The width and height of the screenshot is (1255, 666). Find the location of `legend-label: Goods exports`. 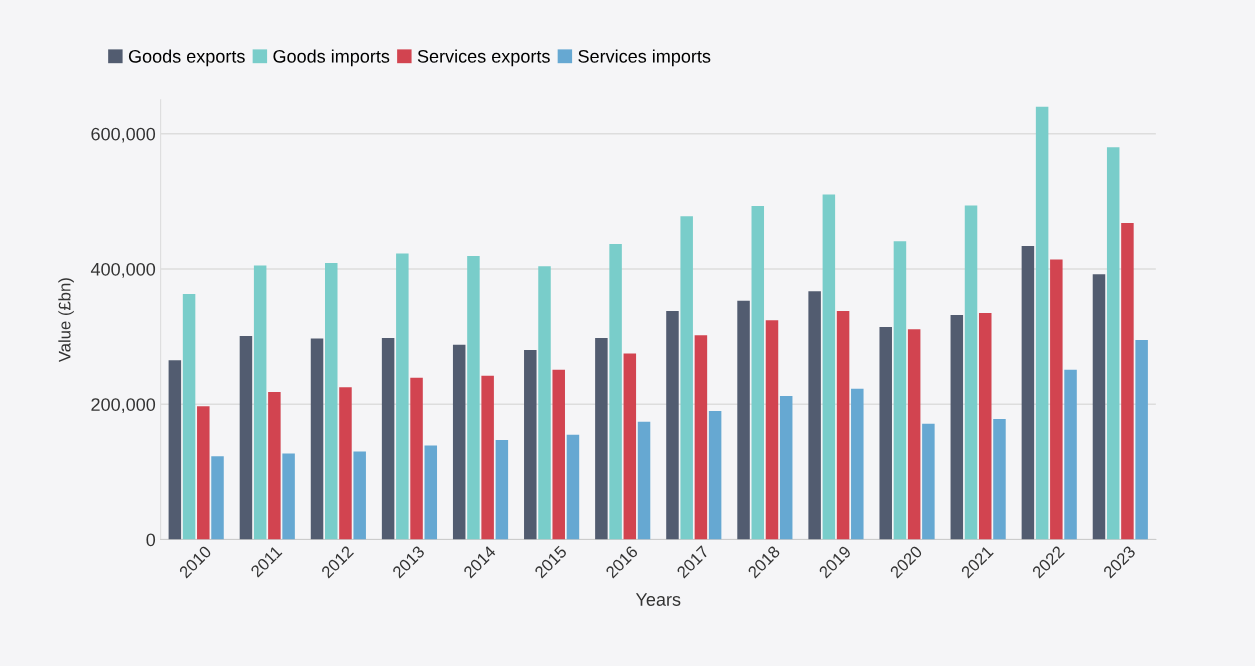

legend-label: Goods exports is located at coordinates (186, 58).